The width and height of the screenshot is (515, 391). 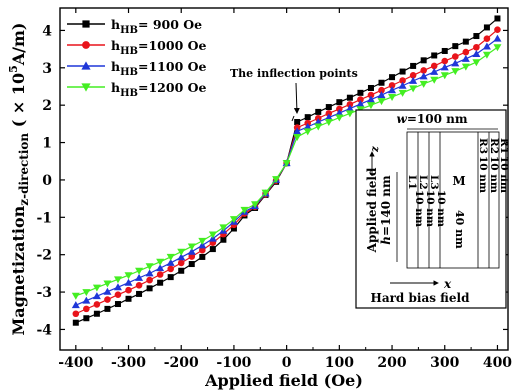 I want to click on applied-field-label: Applied field, so click(x=372, y=210).